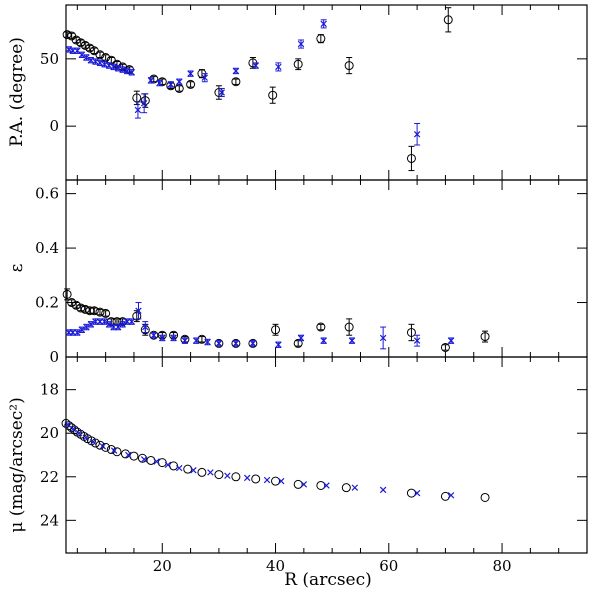 The width and height of the screenshot is (600, 593). I want to click on x-tick-label: 60, so click(388, 566).